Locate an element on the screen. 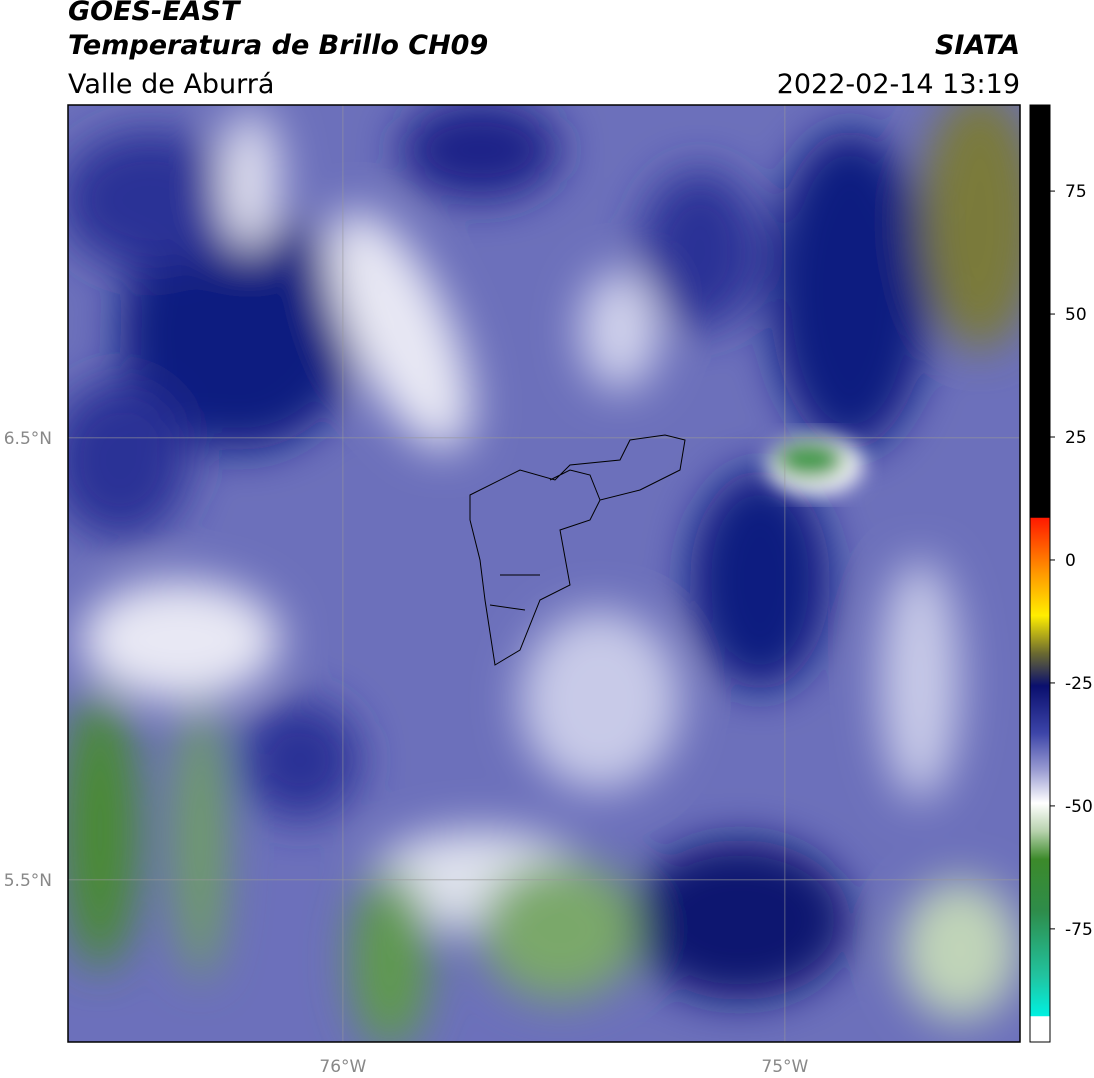 The height and width of the screenshot is (1078, 1094). colorbar-tick-label: 0 is located at coordinates (1070, 561).